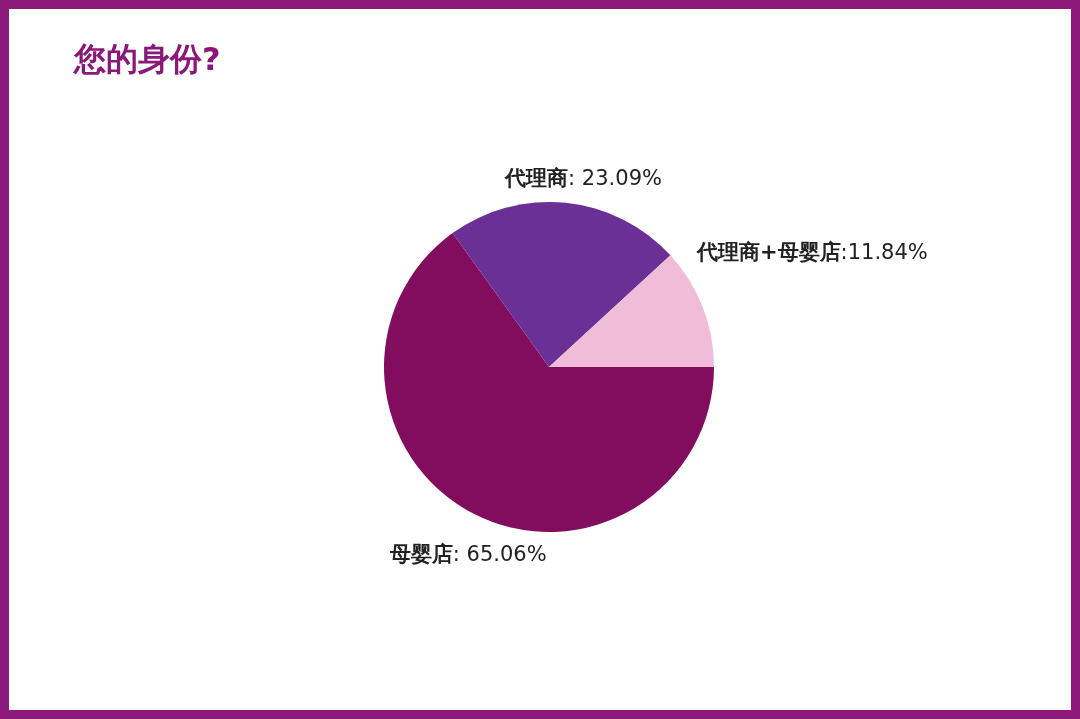 The height and width of the screenshot is (719, 1080). I want to click on slice-label: 代理商, so click(536, 177).